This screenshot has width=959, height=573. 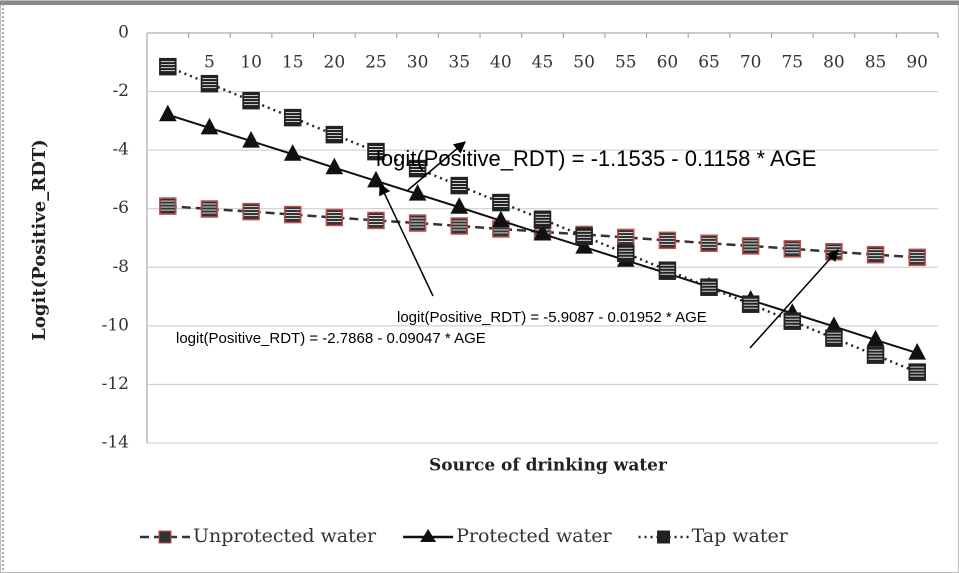 I want to click on legend-label: Protected water, so click(x=534, y=536).